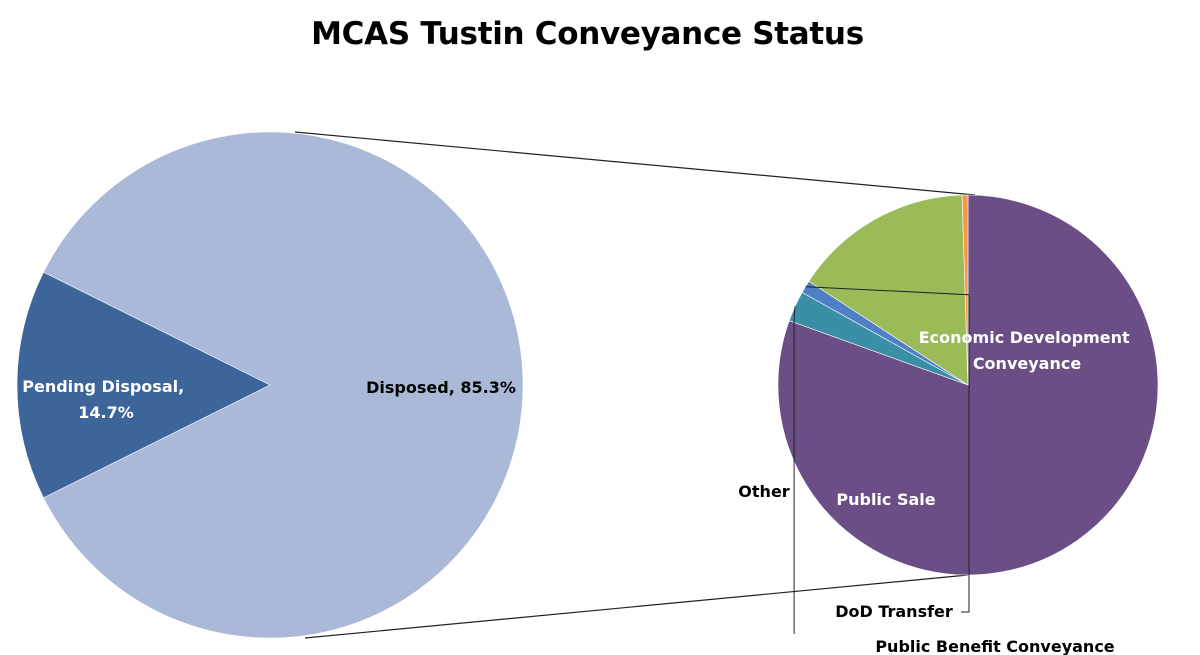  What do you see at coordinates (965, 290) in the screenshot?
I see `slice-other` at bounding box center [965, 290].